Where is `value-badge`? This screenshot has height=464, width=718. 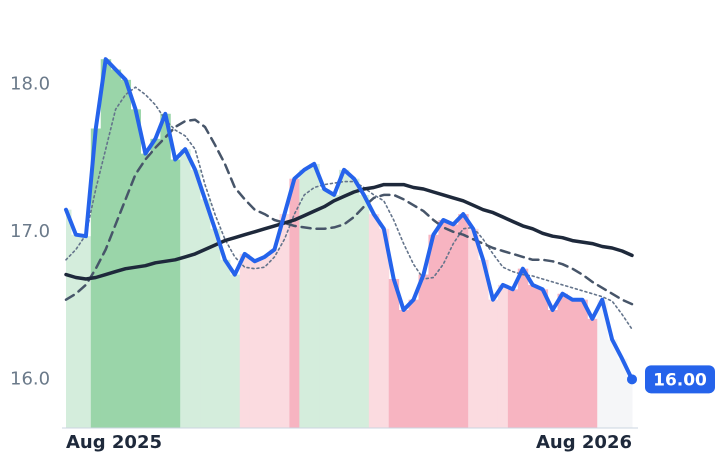
value-badge is located at coordinates (680, 379).